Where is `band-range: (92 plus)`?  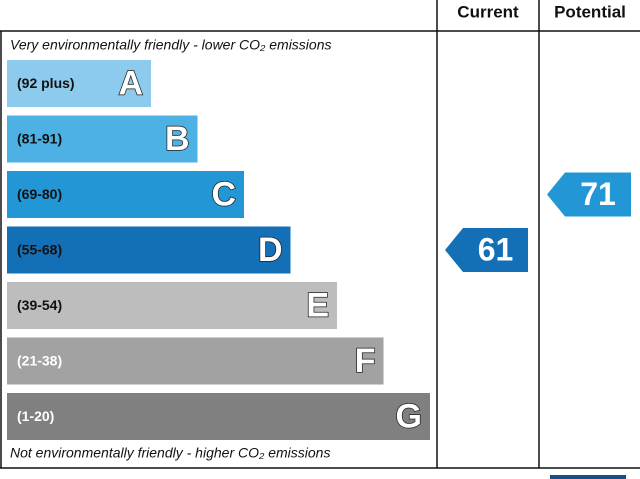
band-range: (92 plus) is located at coordinates (46, 83).